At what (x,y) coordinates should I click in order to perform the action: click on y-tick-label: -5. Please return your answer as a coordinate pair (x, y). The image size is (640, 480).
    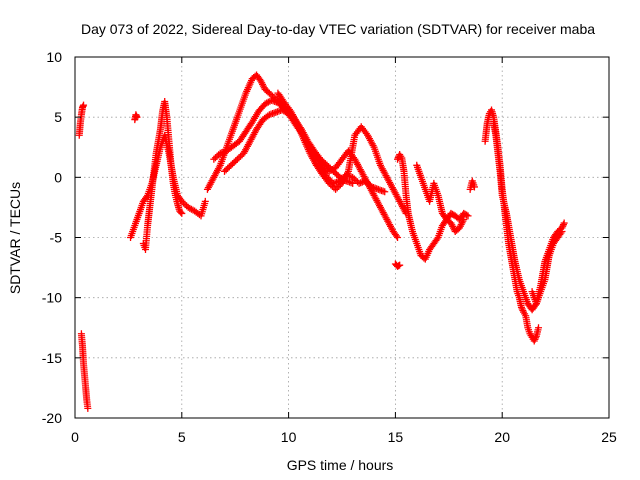
    Looking at the image, I should click on (56, 238).